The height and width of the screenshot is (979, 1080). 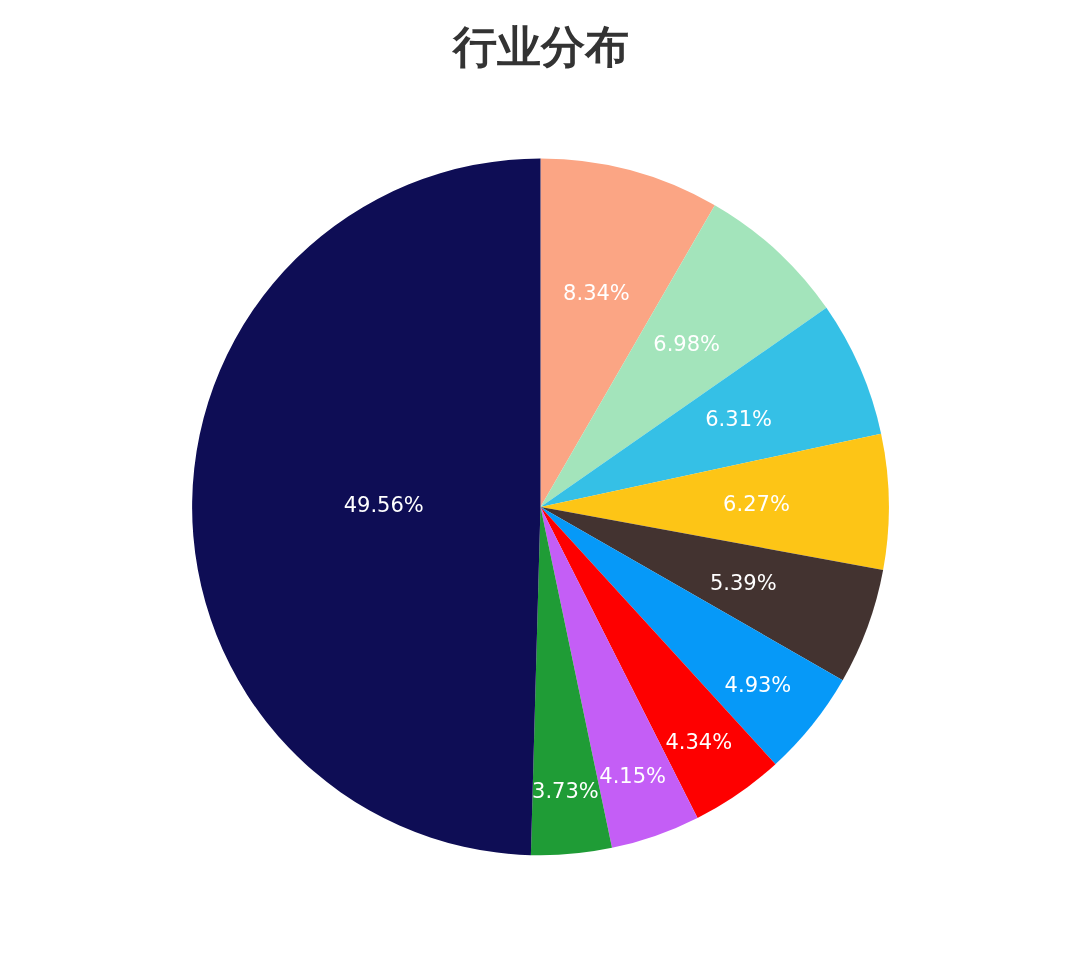 What do you see at coordinates (756, 503) in the screenshot?
I see `data-label: 6.27%` at bounding box center [756, 503].